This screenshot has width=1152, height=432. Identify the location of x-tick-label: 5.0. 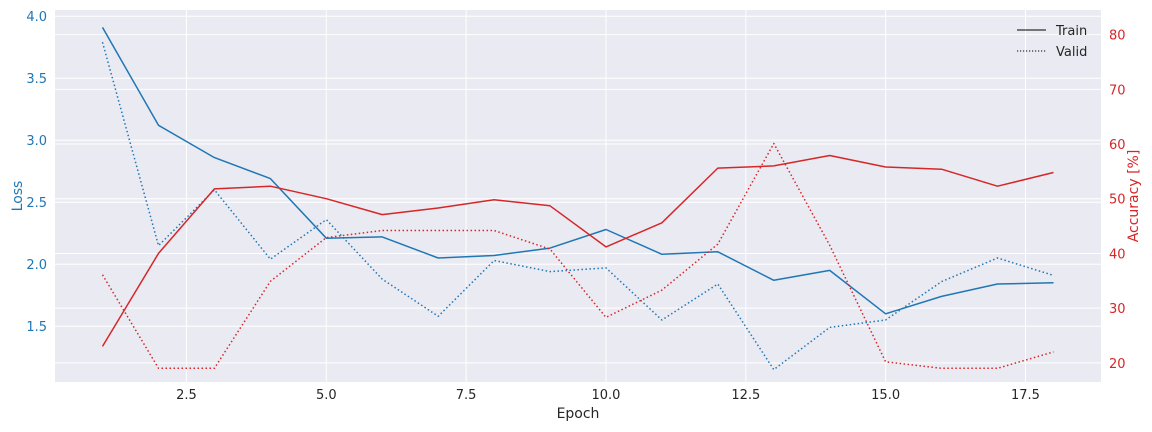
(326, 395).